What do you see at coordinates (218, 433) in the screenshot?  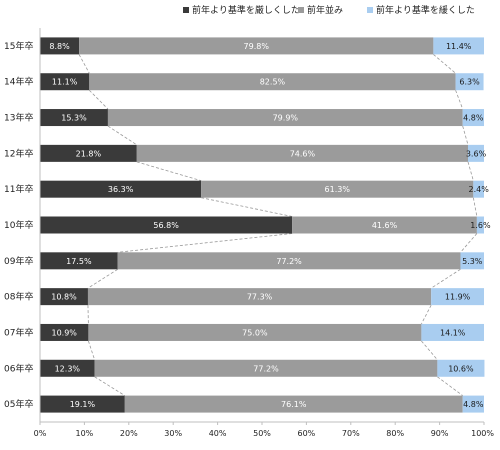 I see `x-tick-label: 40%` at bounding box center [218, 433].